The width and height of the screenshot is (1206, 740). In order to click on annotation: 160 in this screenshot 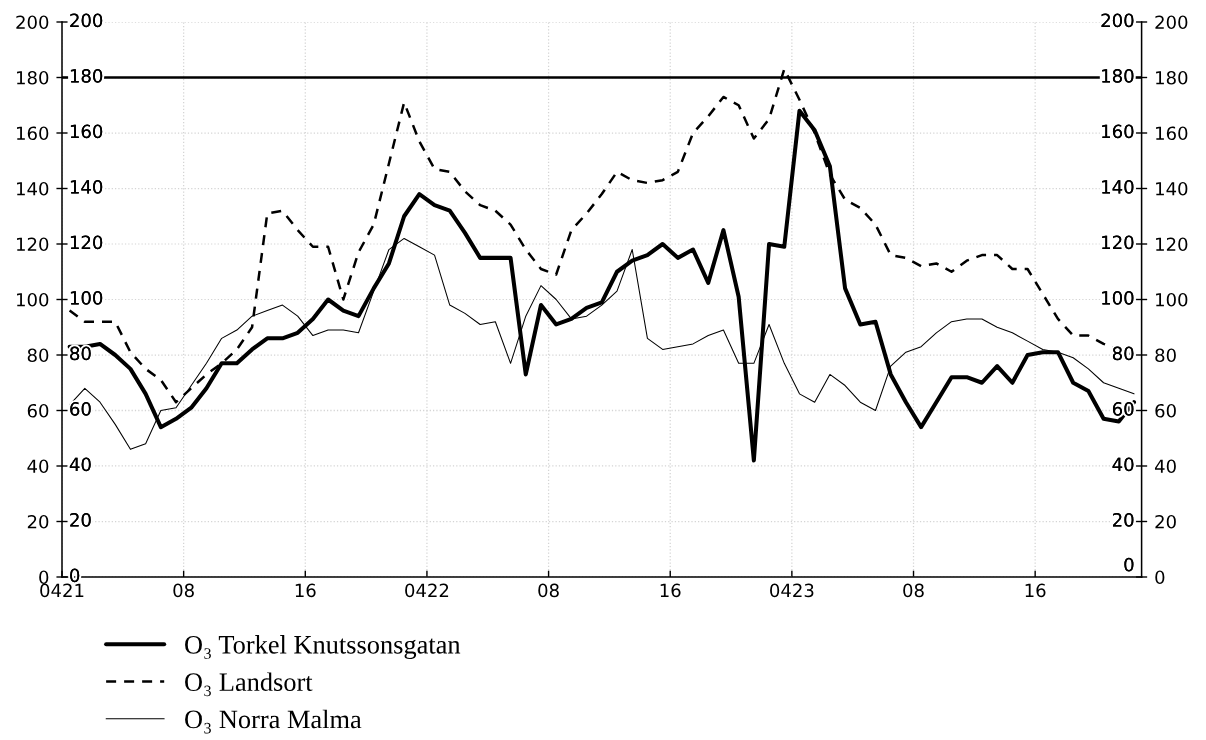, I will do `click(1118, 131)`.